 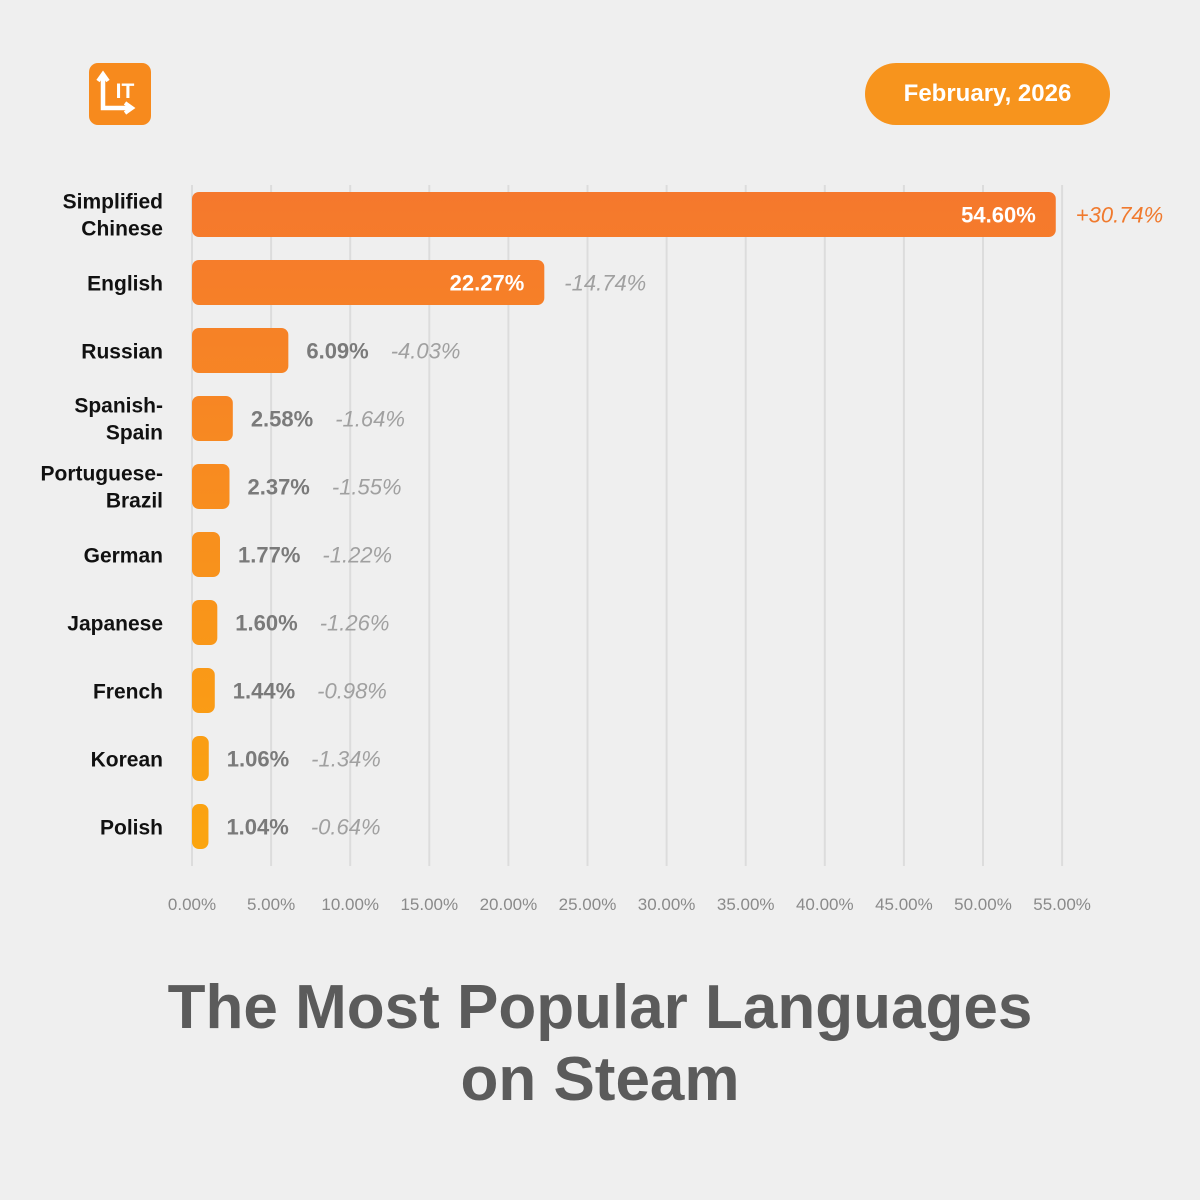 I want to click on title-line-2: on Steam, so click(x=600, y=1079).